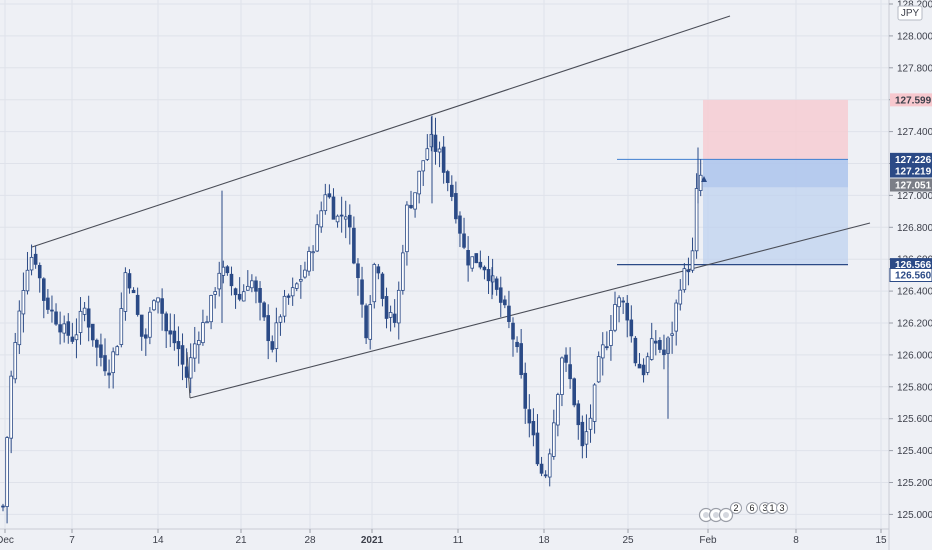 The width and height of the screenshot is (932, 550). Describe the element at coordinates (782, 508) in the screenshot. I see `event-count-marker` at that location.